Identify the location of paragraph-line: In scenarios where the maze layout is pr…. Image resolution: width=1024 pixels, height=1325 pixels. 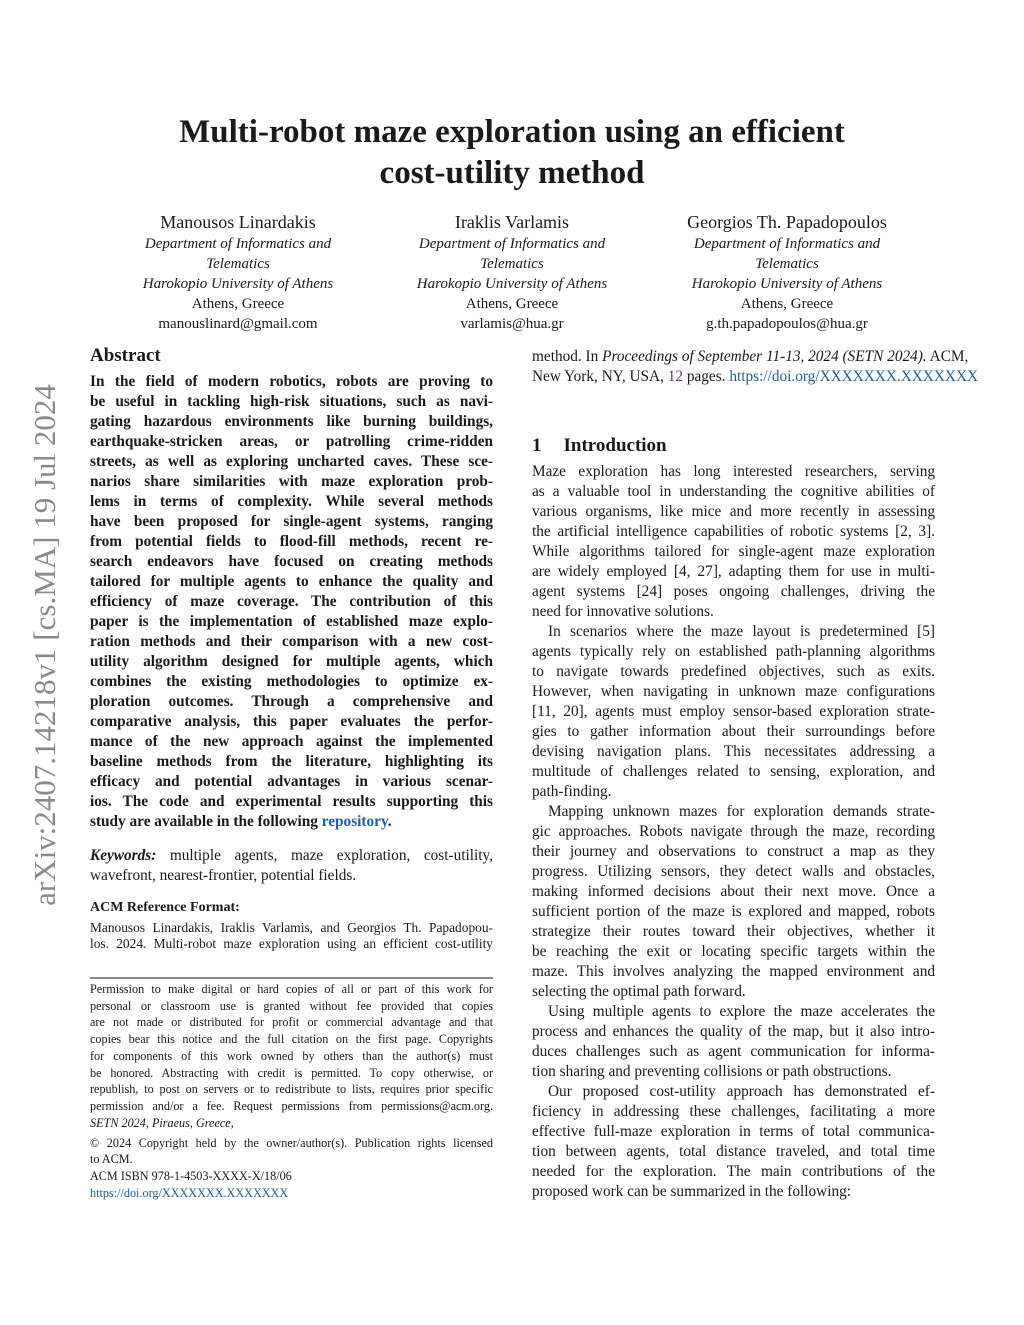
(741, 631).